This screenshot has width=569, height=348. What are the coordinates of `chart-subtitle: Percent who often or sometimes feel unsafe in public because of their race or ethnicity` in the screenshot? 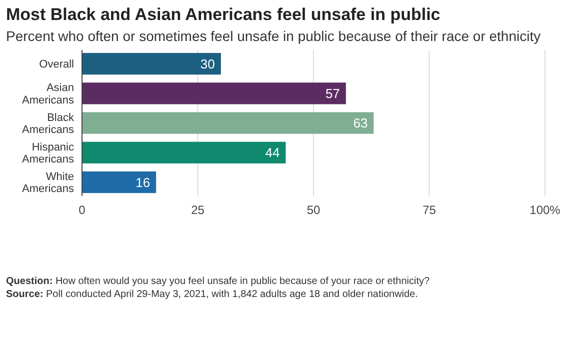 It's located at (273, 36).